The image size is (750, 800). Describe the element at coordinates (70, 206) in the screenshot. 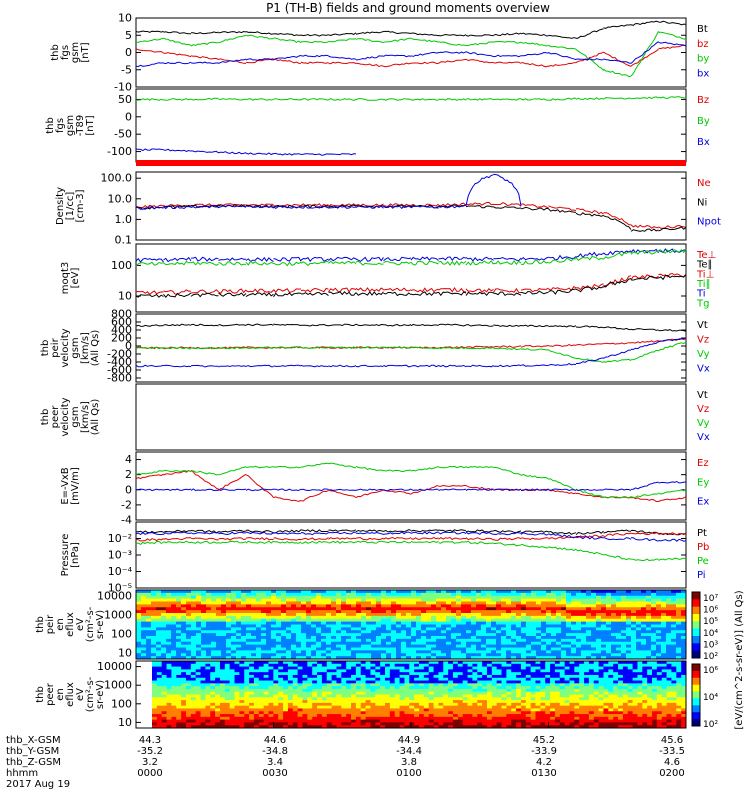

I see `panel-ylabel: [1/cc]` at that location.